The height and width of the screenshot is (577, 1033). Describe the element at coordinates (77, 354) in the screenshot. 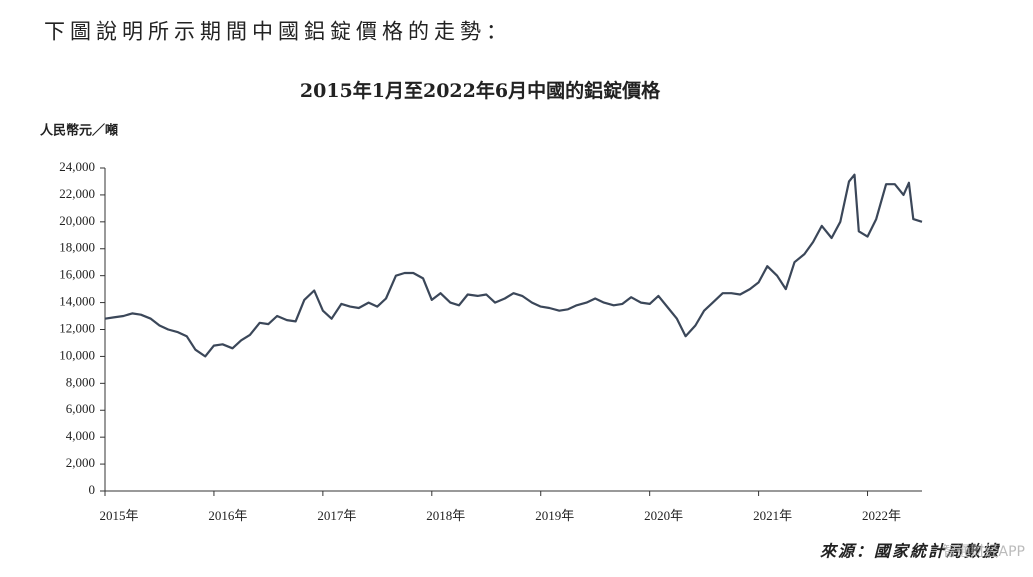

I see `y-tick-label: 10,000` at that location.